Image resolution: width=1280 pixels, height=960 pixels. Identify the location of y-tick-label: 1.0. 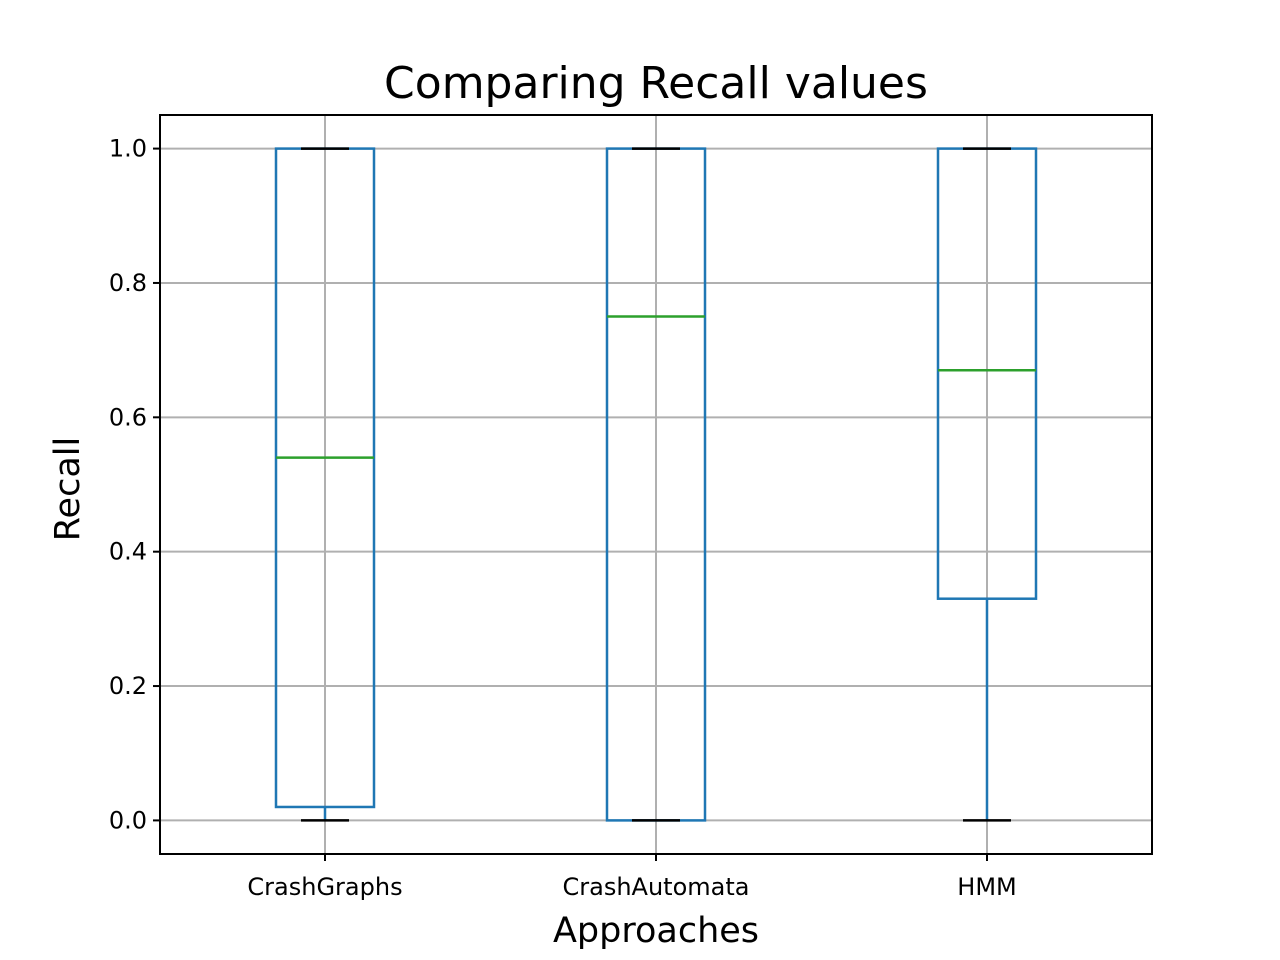
(128, 149).